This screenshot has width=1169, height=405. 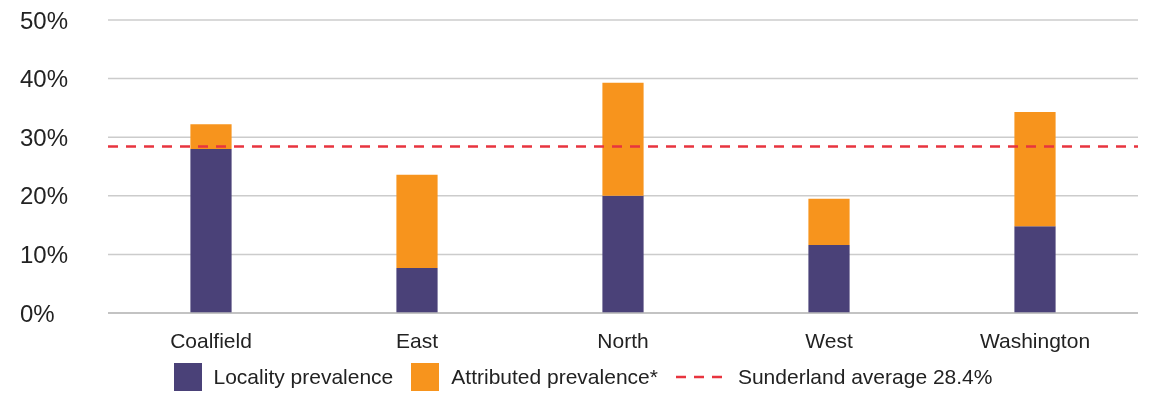 What do you see at coordinates (44, 196) in the screenshot?
I see `y-tick-label: 20%` at bounding box center [44, 196].